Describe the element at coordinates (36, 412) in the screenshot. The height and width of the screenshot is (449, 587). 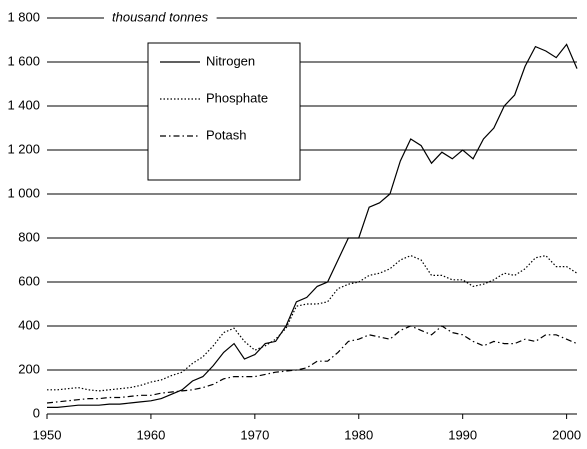
I see `y-tick-label: 0` at that location.